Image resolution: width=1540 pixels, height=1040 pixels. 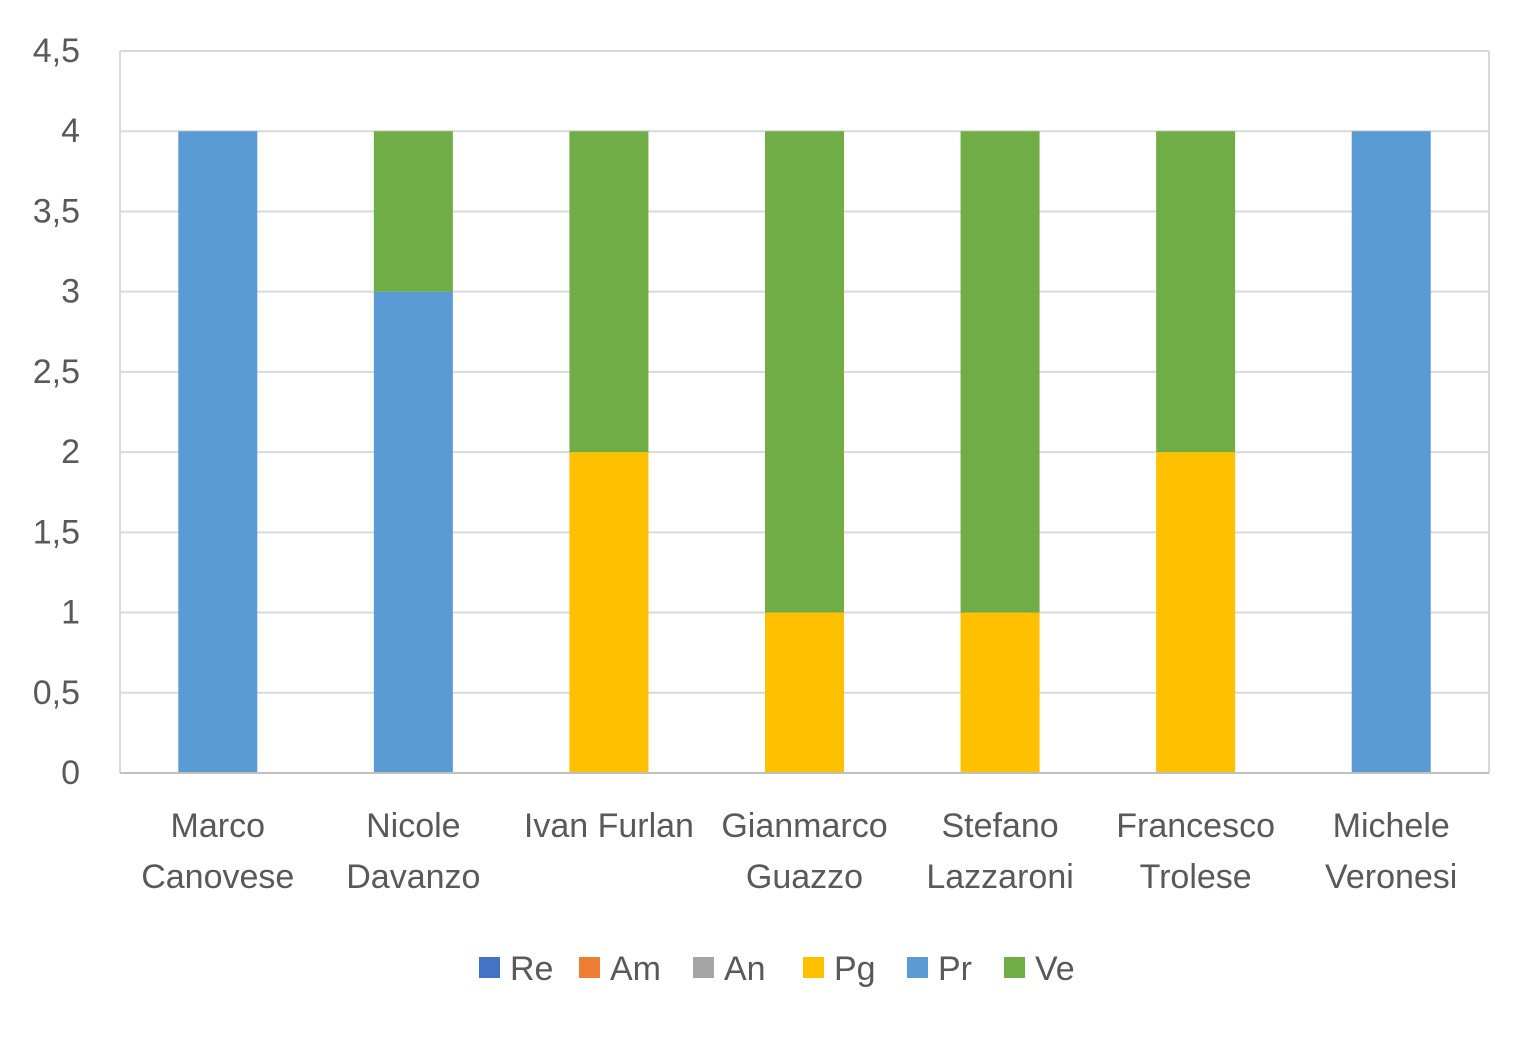 What do you see at coordinates (609, 826) in the screenshot?
I see `x-category-label: Ivan Furlan` at bounding box center [609, 826].